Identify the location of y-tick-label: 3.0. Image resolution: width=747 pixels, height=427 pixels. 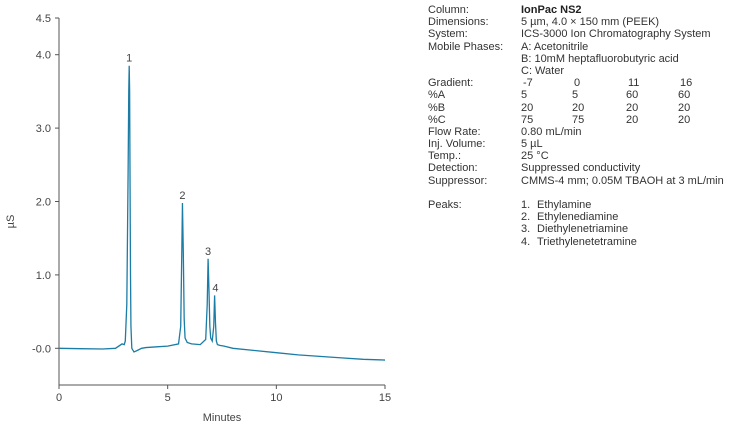
(43, 129).